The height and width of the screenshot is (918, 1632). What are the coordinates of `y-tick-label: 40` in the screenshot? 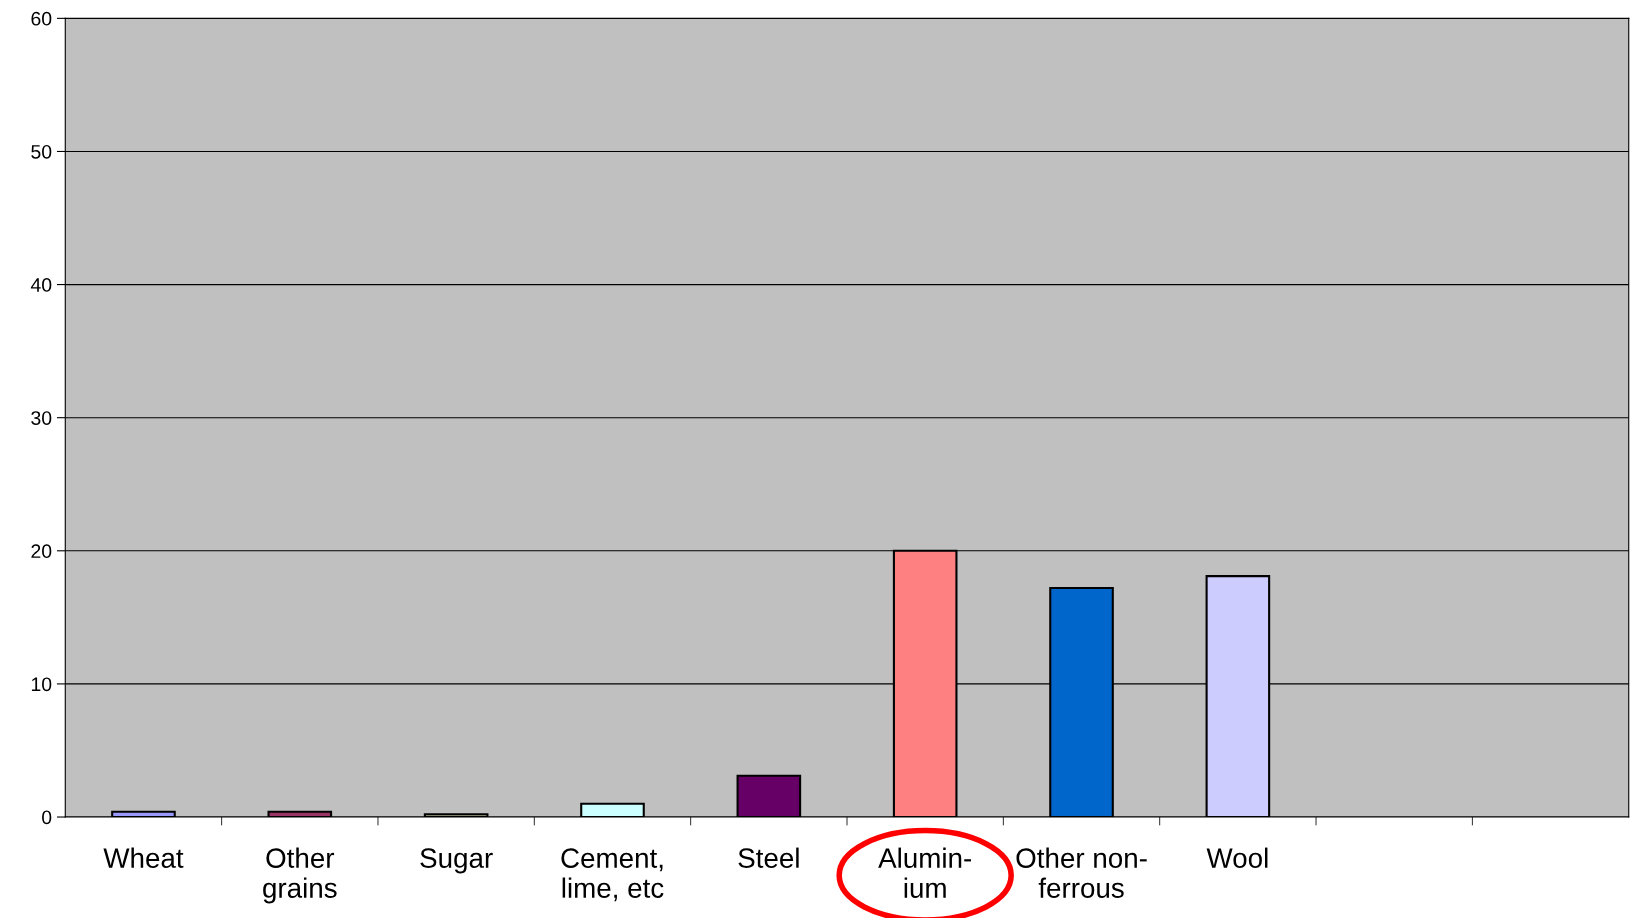 It's located at (41, 285).